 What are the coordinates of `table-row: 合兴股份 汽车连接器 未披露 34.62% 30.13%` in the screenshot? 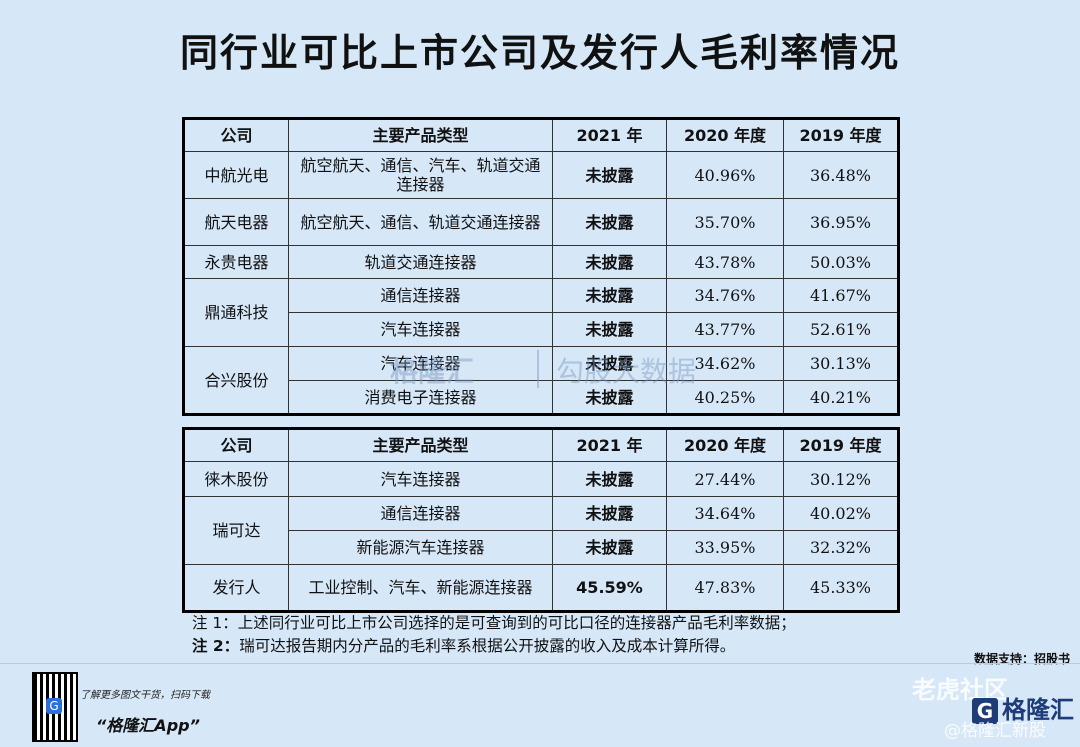 It's located at (541, 380).